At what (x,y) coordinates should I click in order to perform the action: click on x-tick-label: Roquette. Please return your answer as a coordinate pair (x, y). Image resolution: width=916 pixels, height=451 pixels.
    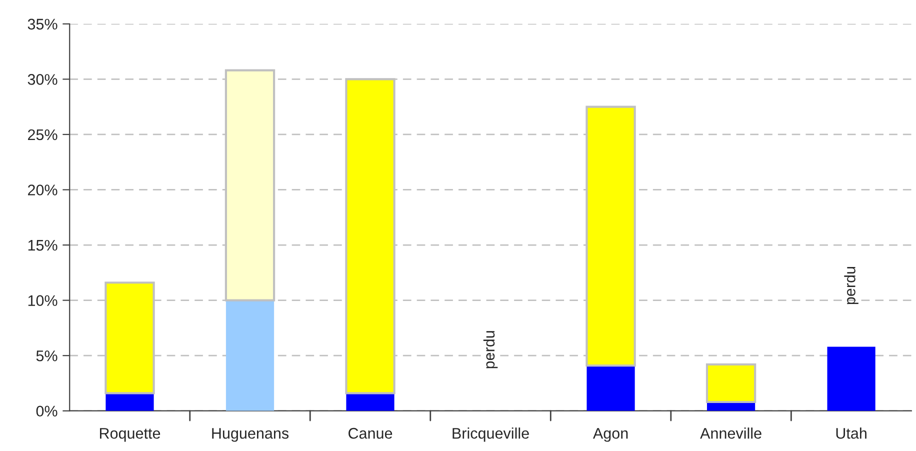
    Looking at the image, I should click on (130, 435).